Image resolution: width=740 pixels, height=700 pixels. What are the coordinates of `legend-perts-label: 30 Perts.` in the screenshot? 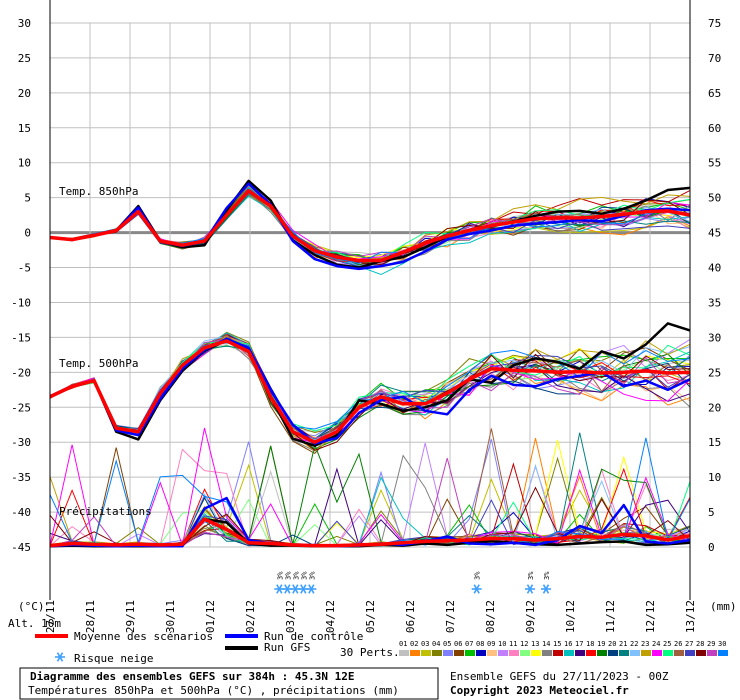 It's located at (370, 652).